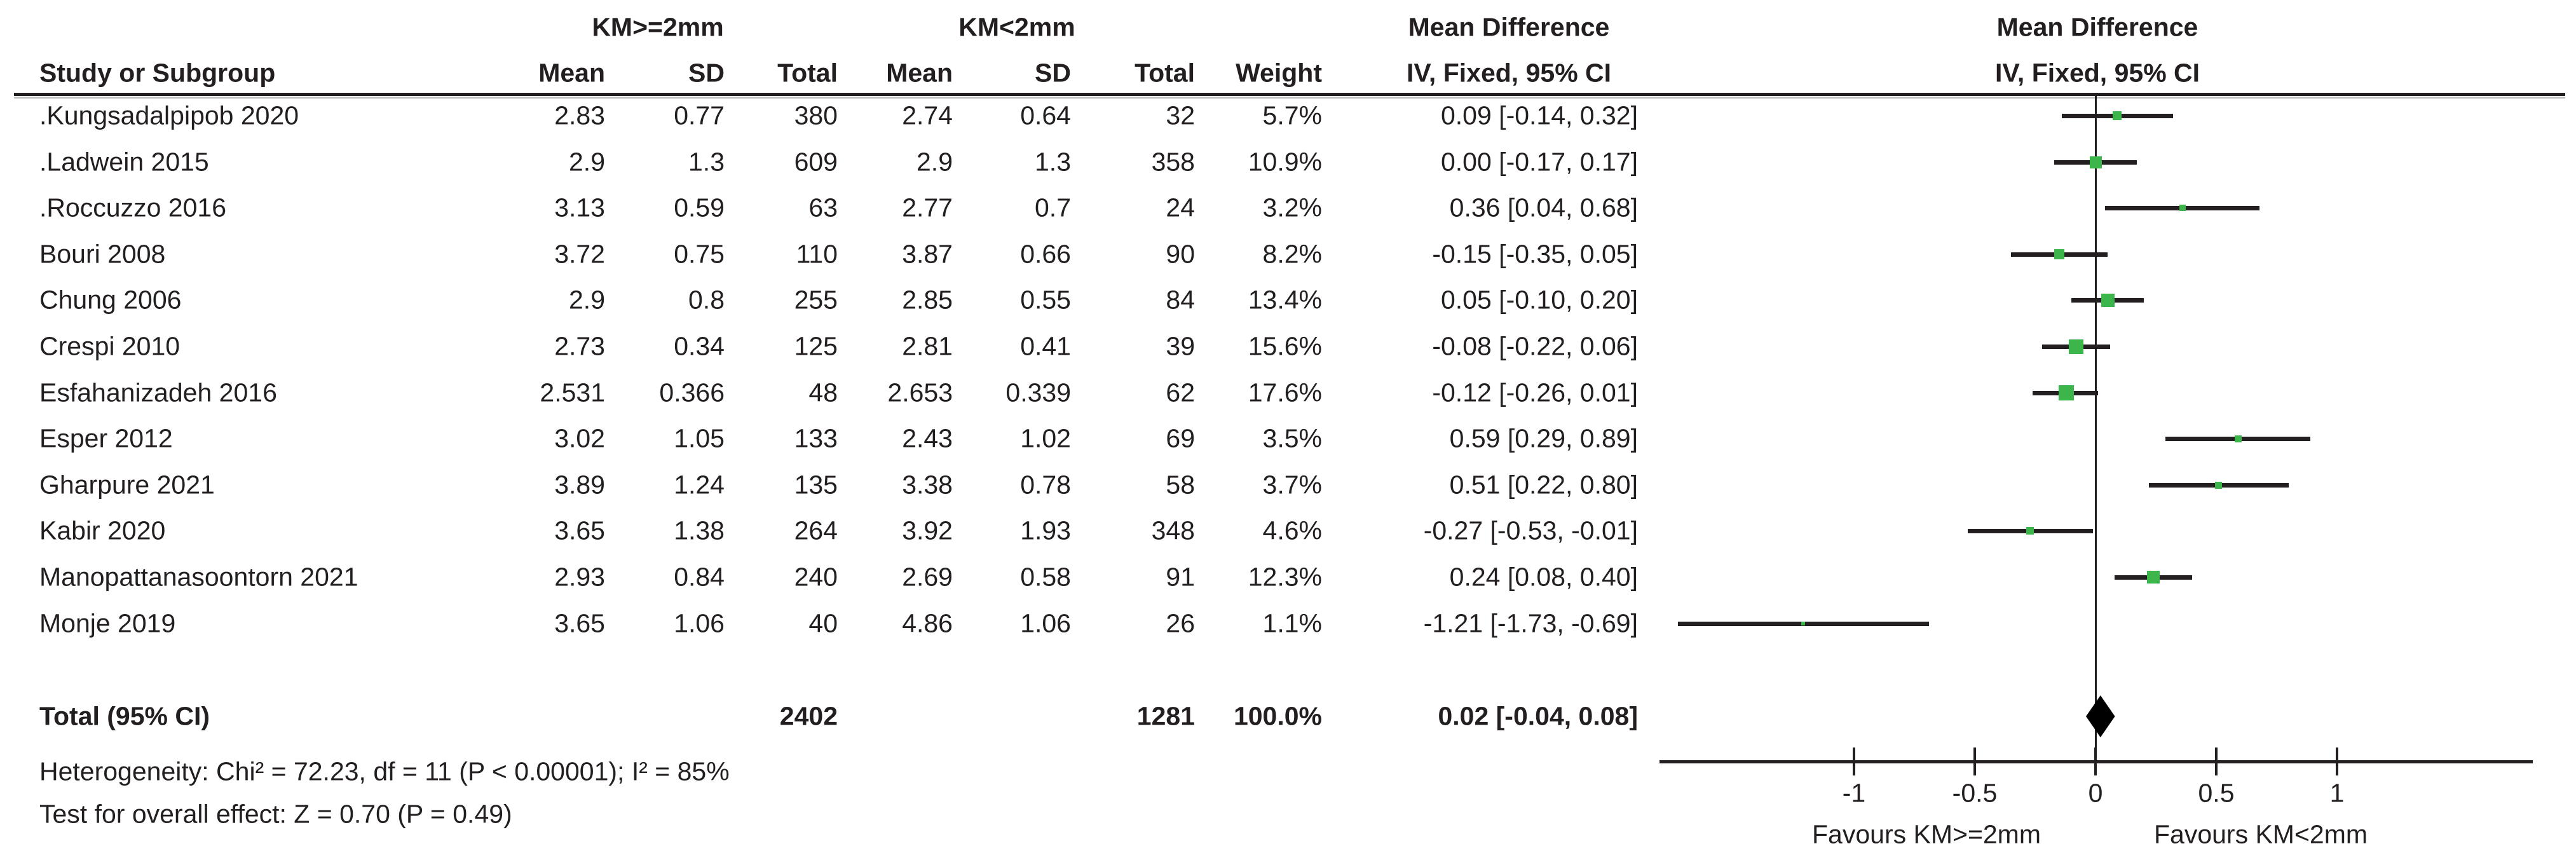 The height and width of the screenshot is (860, 2576). I want to click on cell-mean1: 3.89, so click(579, 485).